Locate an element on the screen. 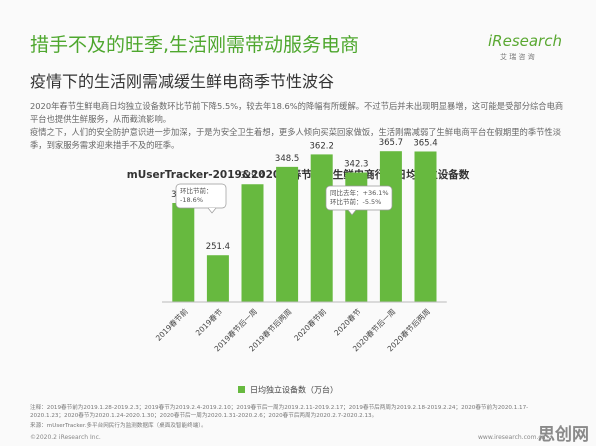 The width and height of the screenshot is (596, 446). callout-text: 同比去年：+36.1% is located at coordinates (359, 192).